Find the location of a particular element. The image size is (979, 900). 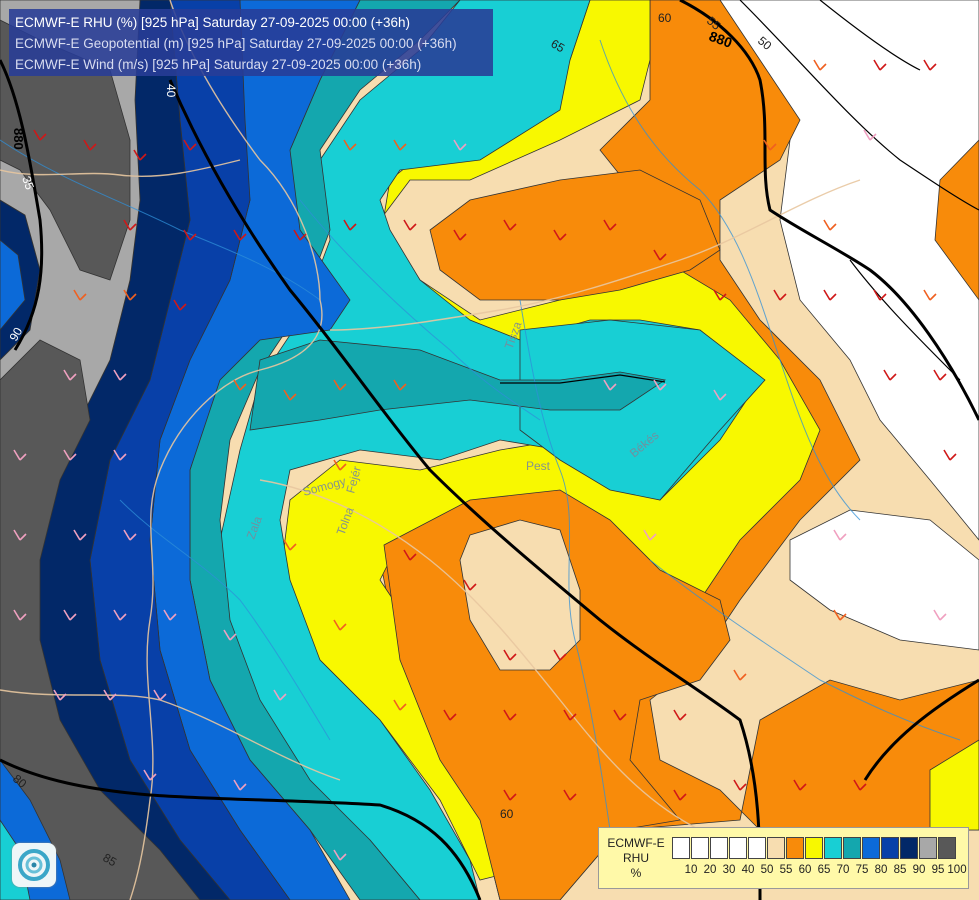

darkgrey-zone-south is located at coordinates (100, 619).